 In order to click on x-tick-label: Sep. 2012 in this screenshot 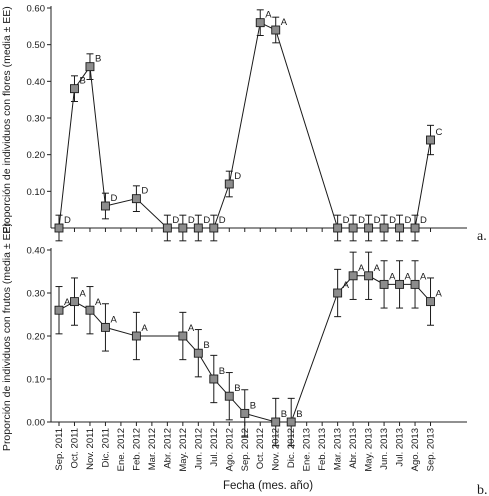, I will do `click(245, 449)`.